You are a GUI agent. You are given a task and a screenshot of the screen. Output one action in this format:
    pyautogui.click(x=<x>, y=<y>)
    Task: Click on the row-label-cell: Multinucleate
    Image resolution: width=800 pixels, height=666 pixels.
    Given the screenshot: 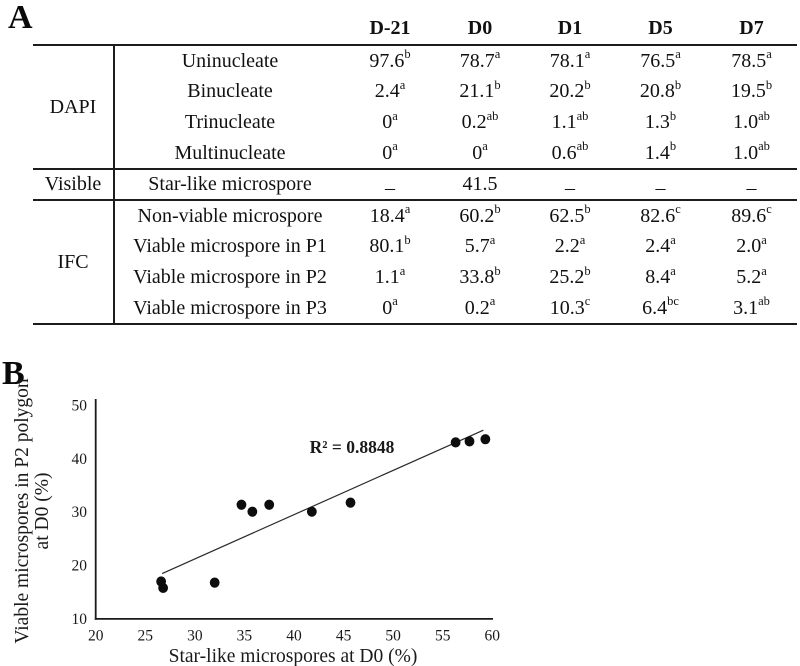 What is the action you would take?
    pyautogui.click(x=229, y=154)
    